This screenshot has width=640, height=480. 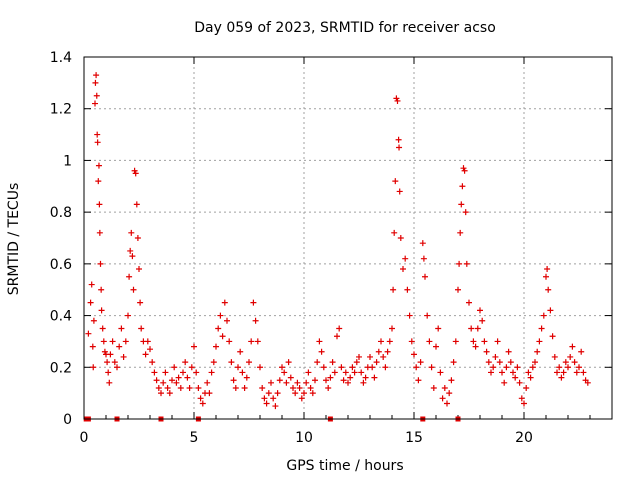 What do you see at coordinates (524, 438) in the screenshot?
I see `x-tick-label: 20` at bounding box center [524, 438].